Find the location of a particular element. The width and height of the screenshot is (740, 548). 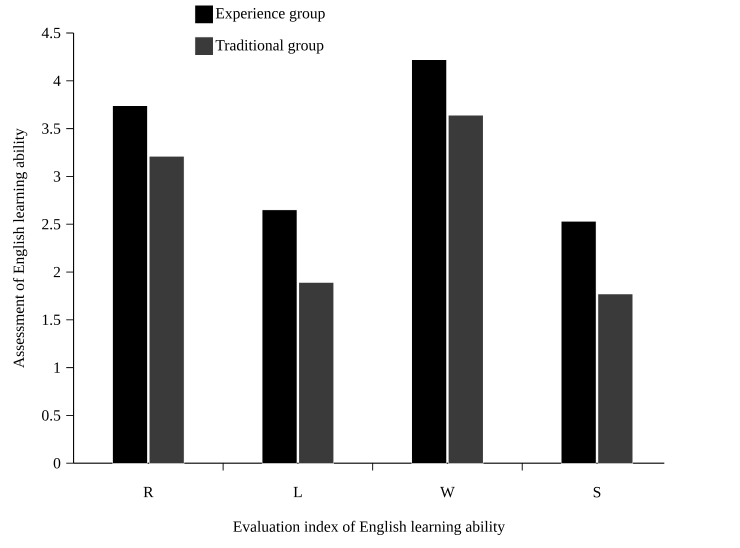

y-tick-label: 4 is located at coordinates (57, 81).